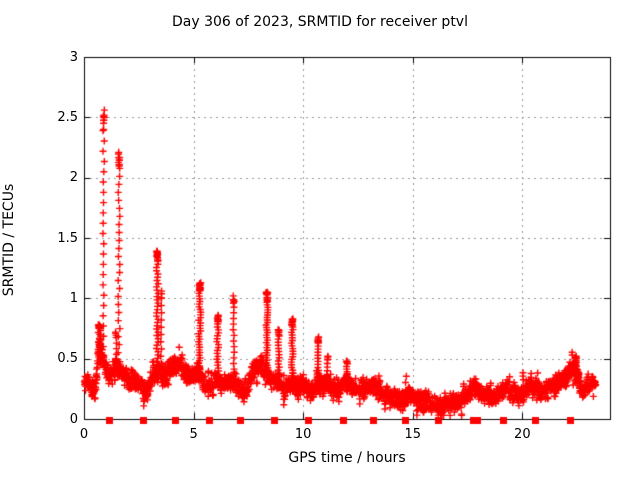  I want to click on y-axis-title: SRMTID / TECUs, so click(9, 240).